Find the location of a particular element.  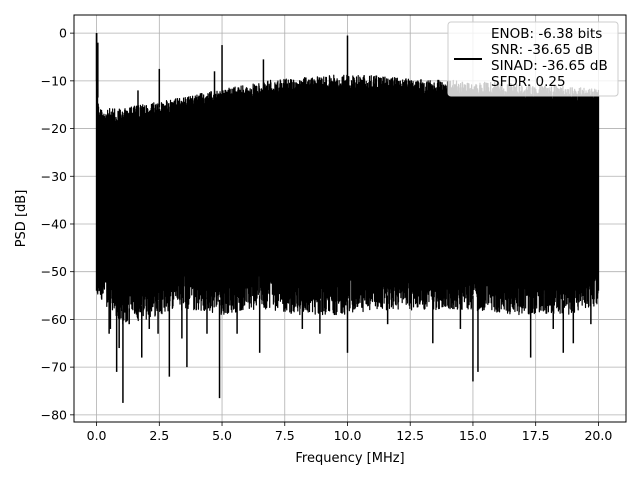

y-axis-ticks: 0 −10 −20 −30 −40 −50 −60 −70 −80 is located at coordinates (57, 224).